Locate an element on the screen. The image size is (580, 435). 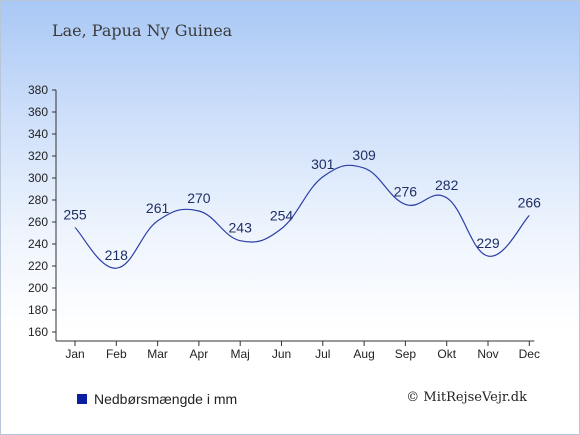
data-label: 276 is located at coordinates (406, 191).